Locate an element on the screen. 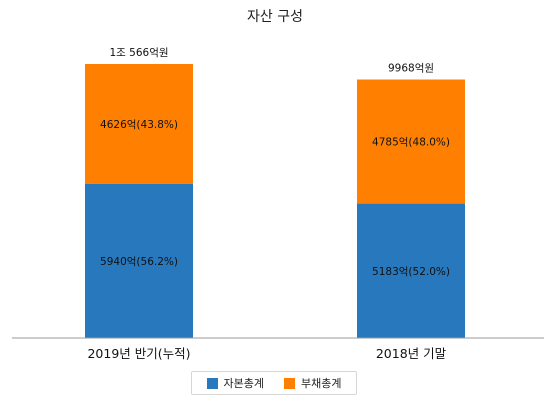 This screenshot has width=550, height=401. bar-value-label: 4626억(43.8%) is located at coordinates (139, 125).